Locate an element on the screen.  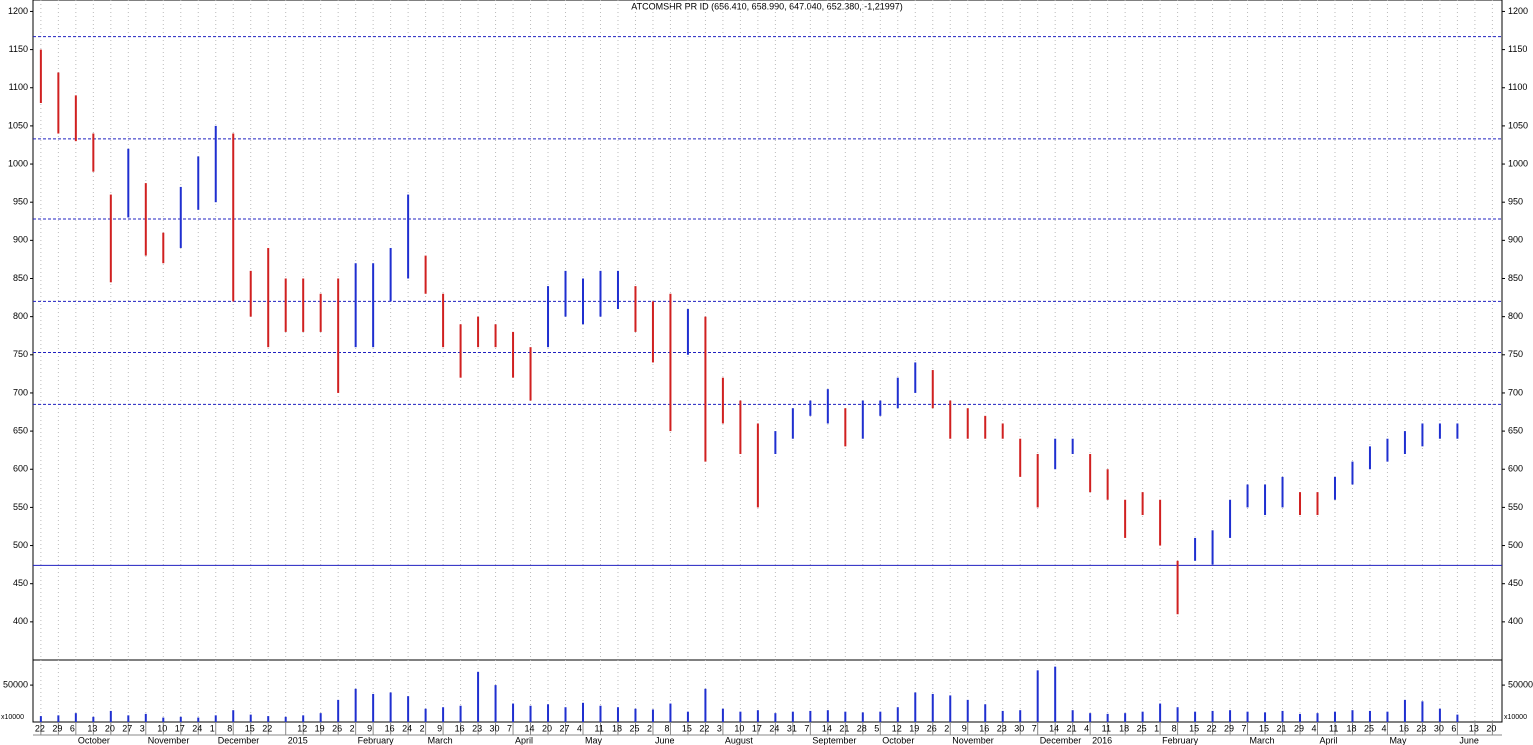
month-label: March is located at coordinates (1262, 740).